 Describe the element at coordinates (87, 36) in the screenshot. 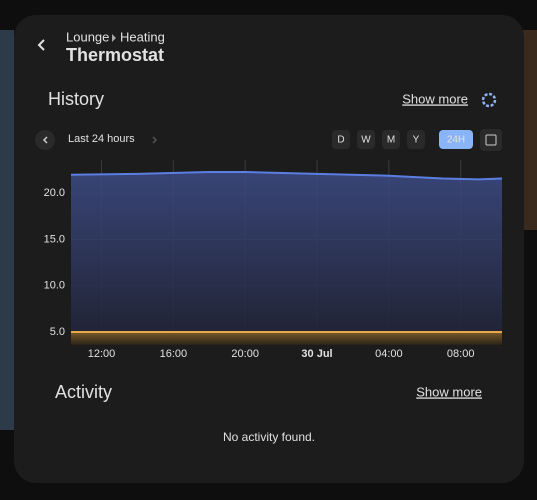

I see `breadcrumb: Lounge` at that location.